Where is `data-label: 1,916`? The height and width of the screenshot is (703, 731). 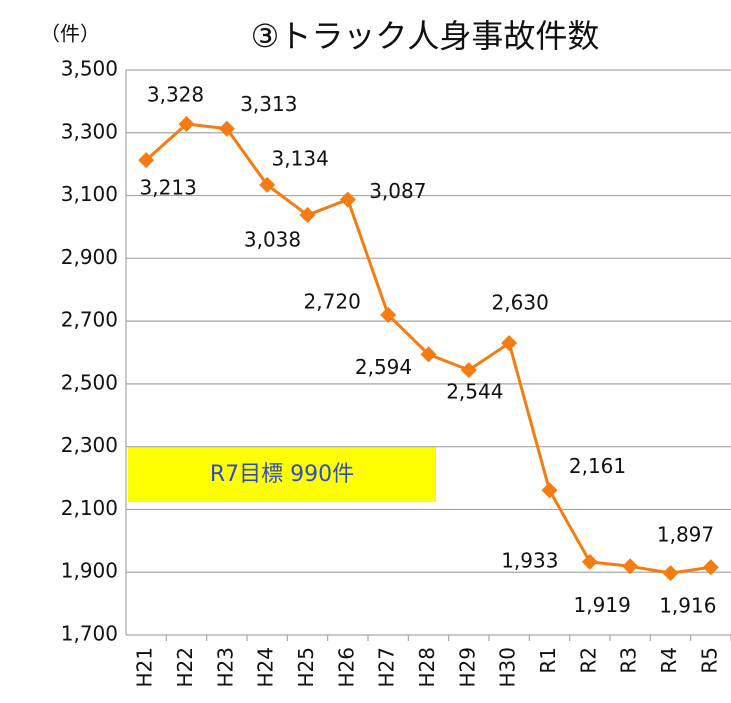 data-label: 1,916 is located at coordinates (687, 606).